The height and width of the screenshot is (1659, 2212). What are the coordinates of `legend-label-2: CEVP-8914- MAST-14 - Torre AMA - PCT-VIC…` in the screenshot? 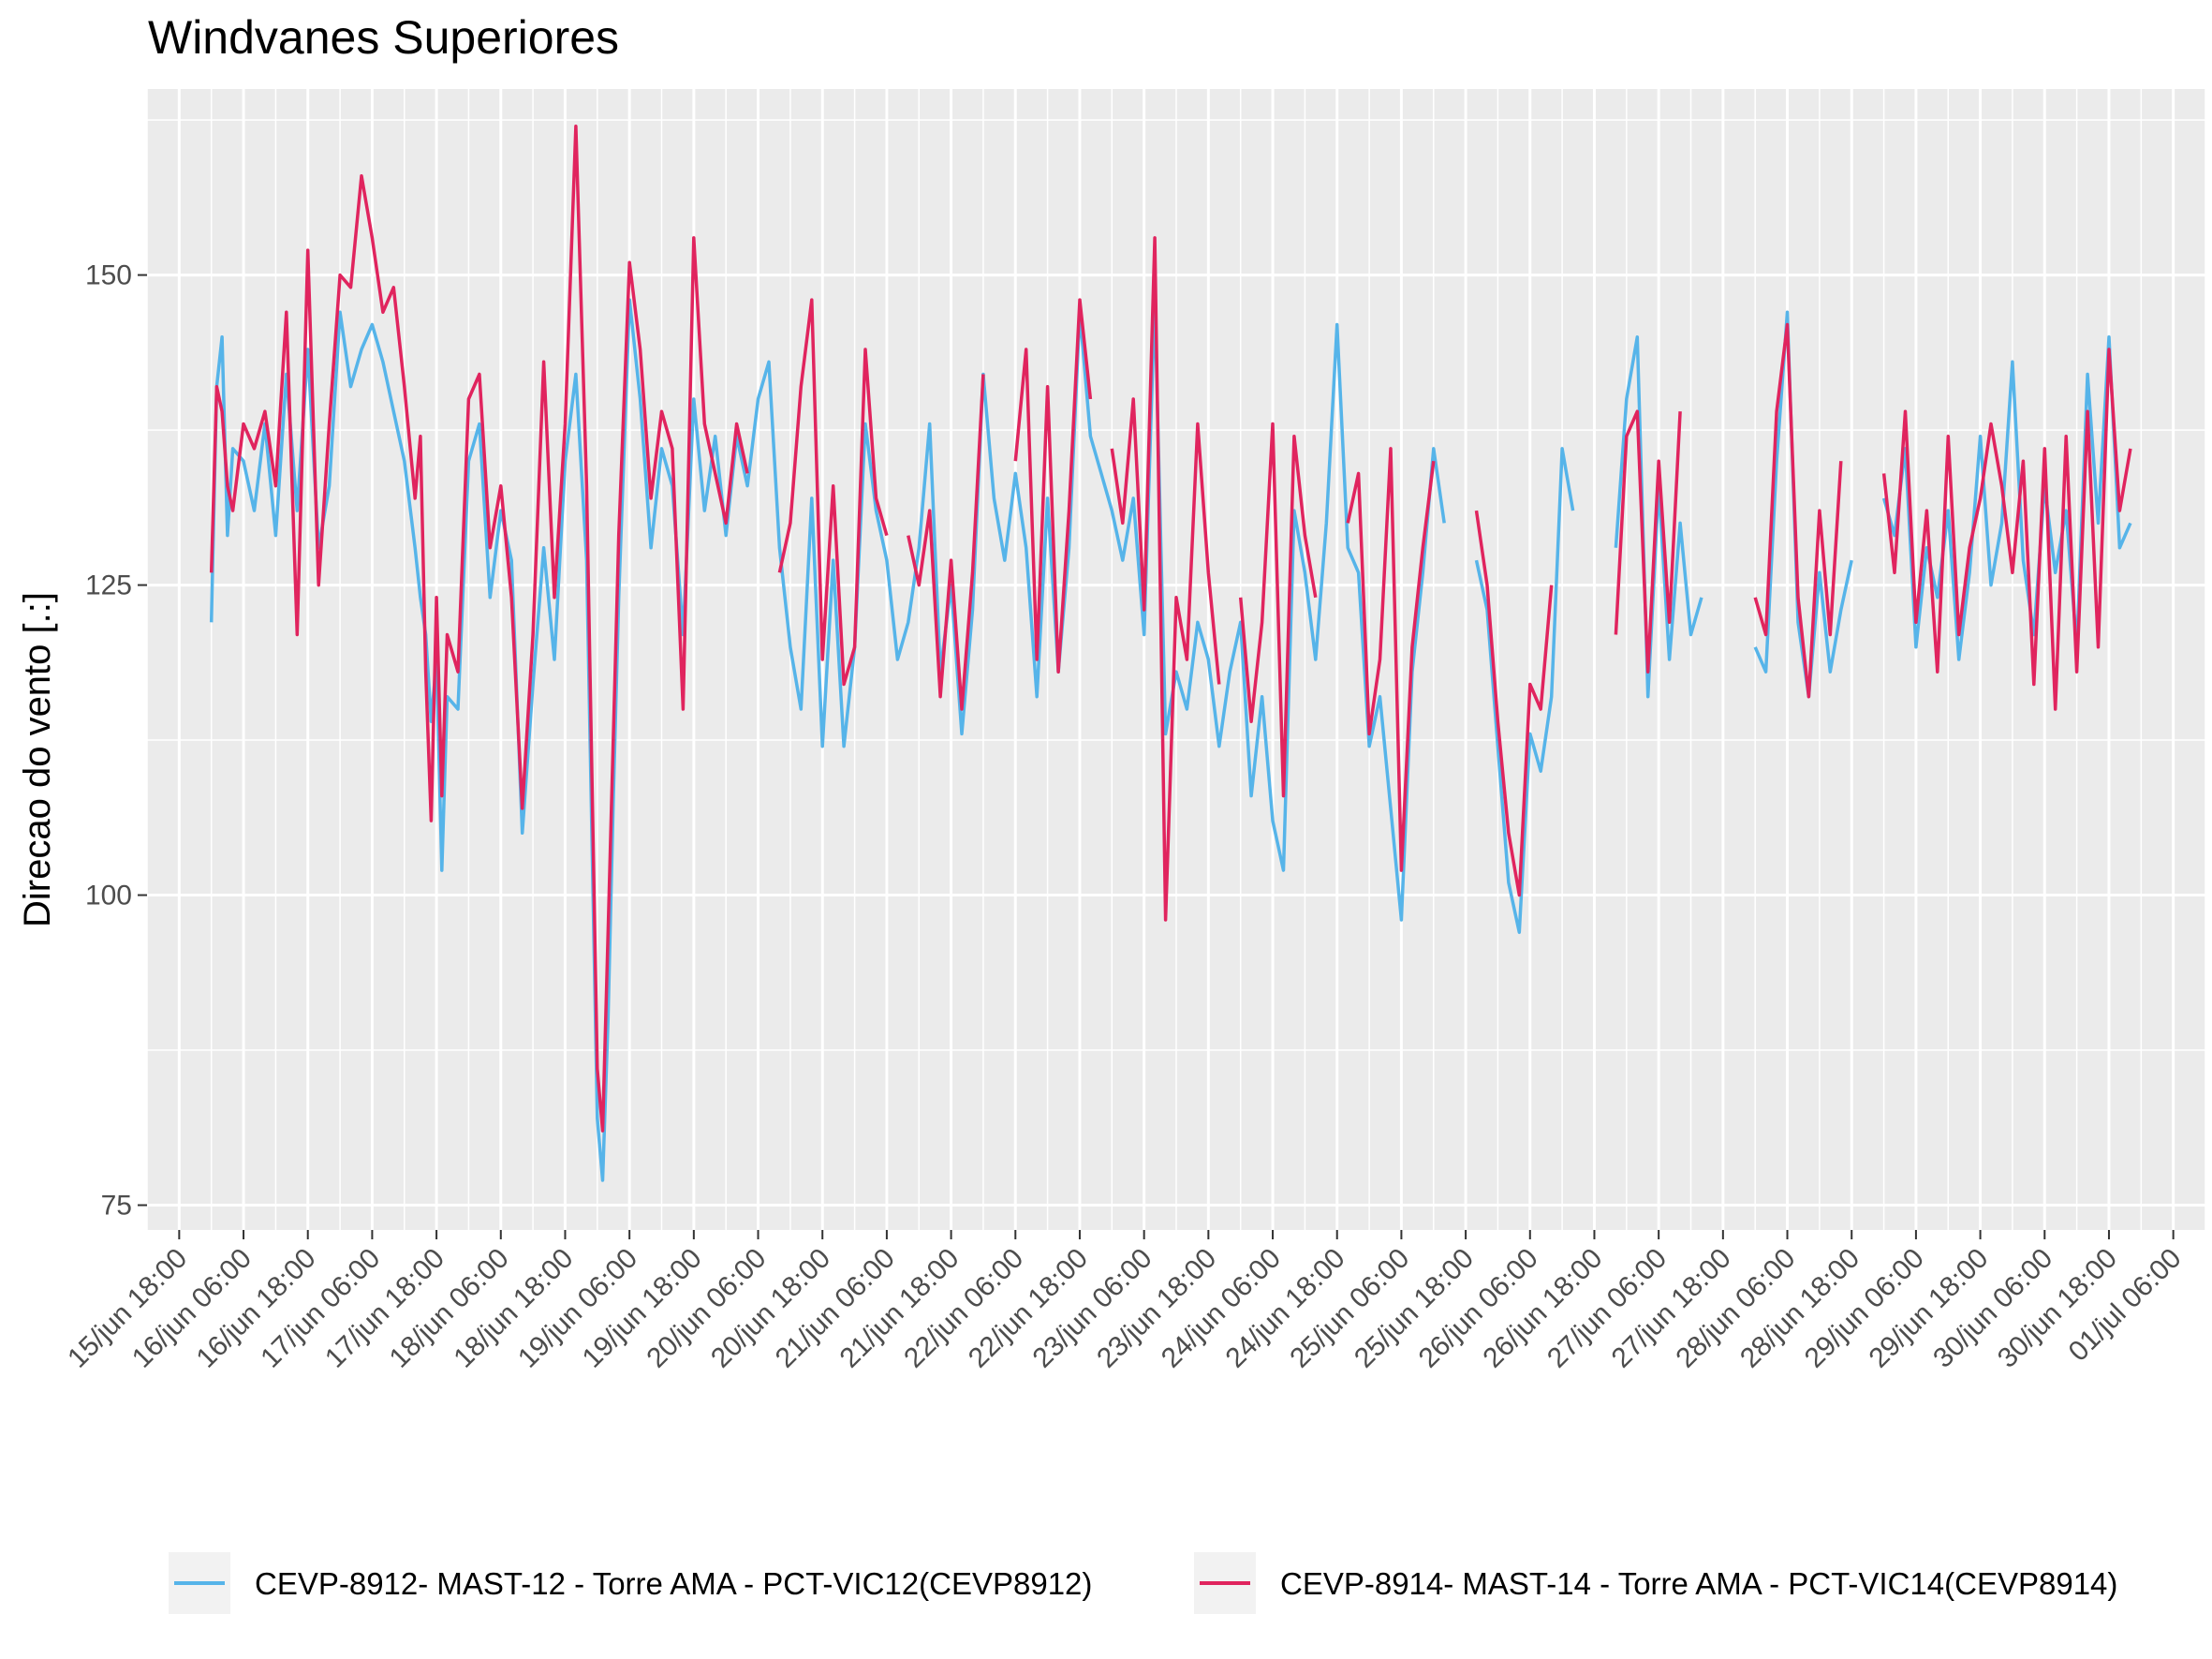 It's located at (1698, 1583).